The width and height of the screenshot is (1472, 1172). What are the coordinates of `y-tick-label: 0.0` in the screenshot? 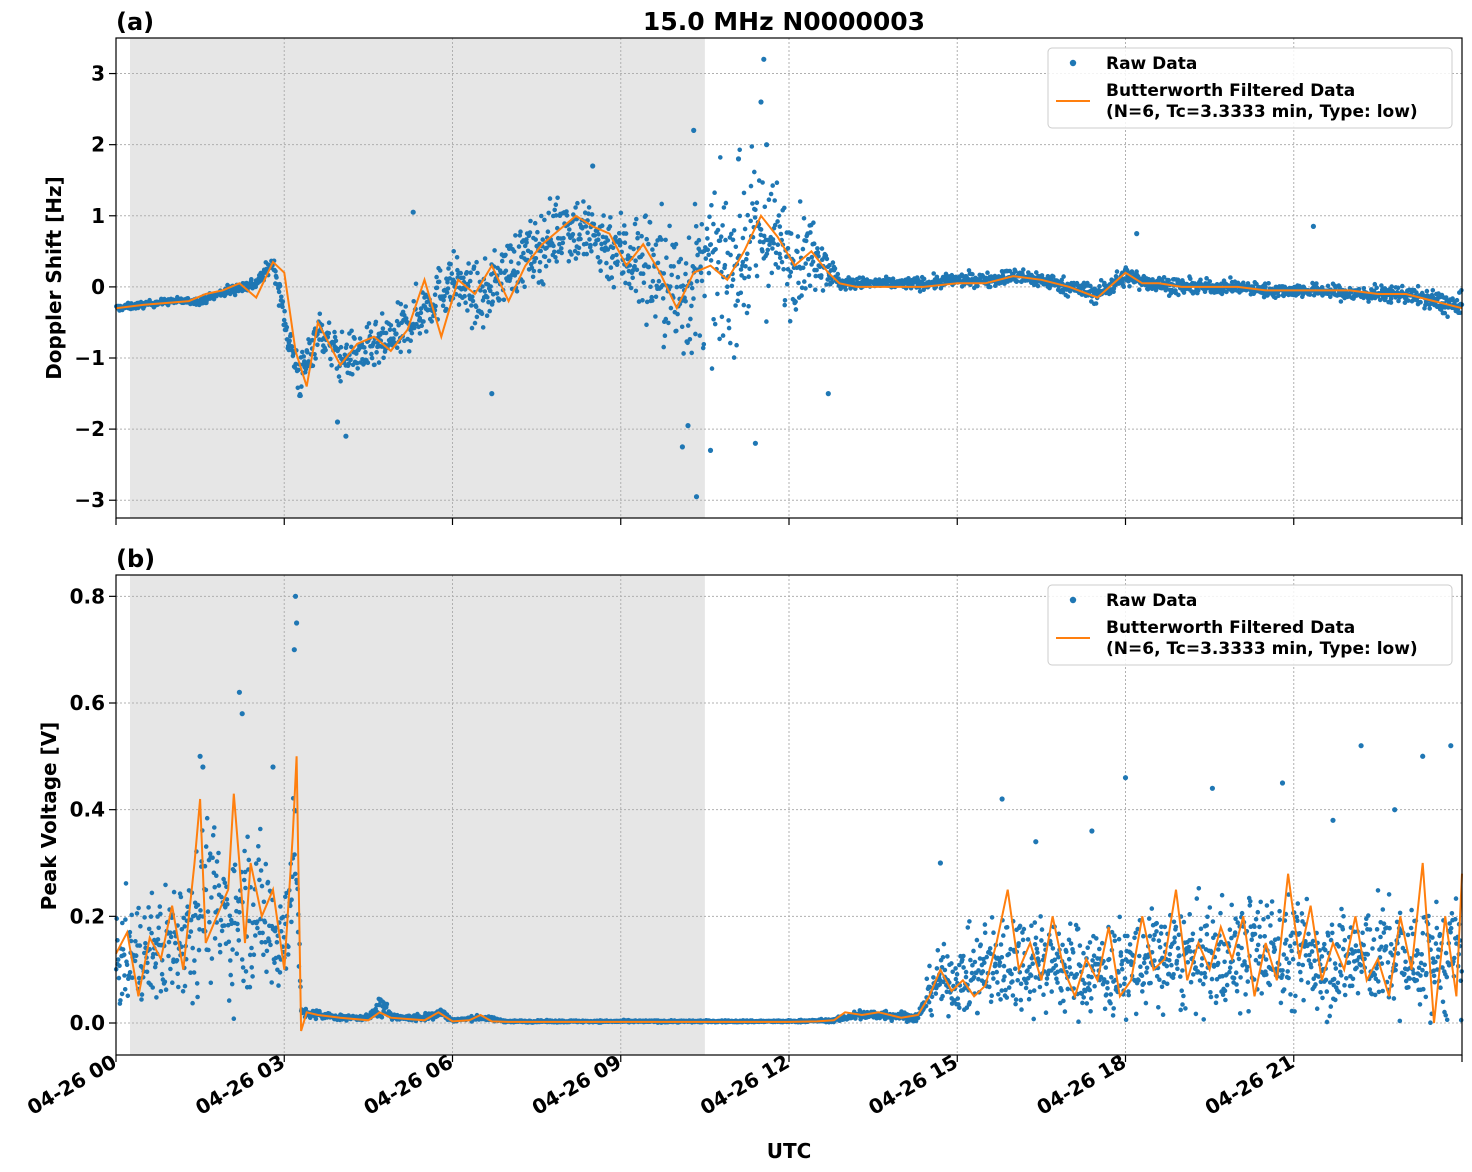 It's located at (87, 1023).